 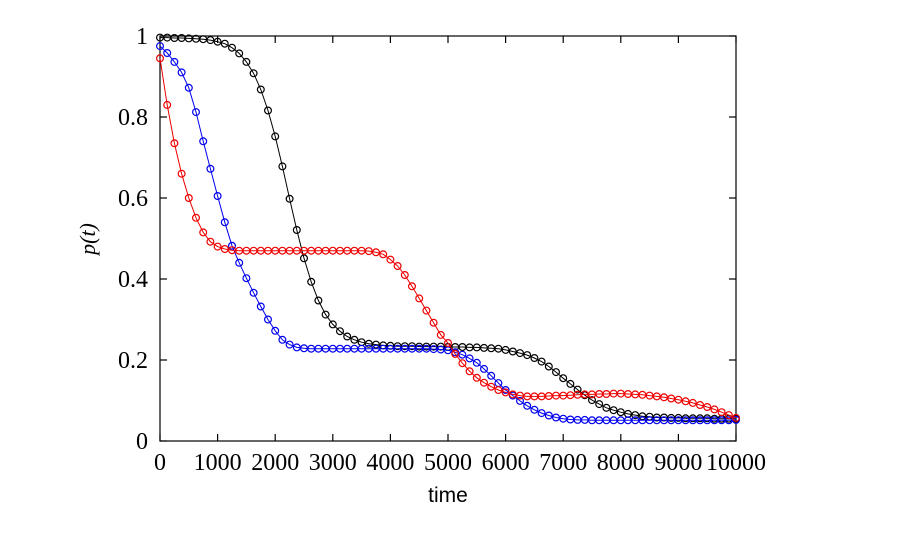 What do you see at coordinates (218, 463) in the screenshot?
I see `x-tick-label: 1000` at bounding box center [218, 463].